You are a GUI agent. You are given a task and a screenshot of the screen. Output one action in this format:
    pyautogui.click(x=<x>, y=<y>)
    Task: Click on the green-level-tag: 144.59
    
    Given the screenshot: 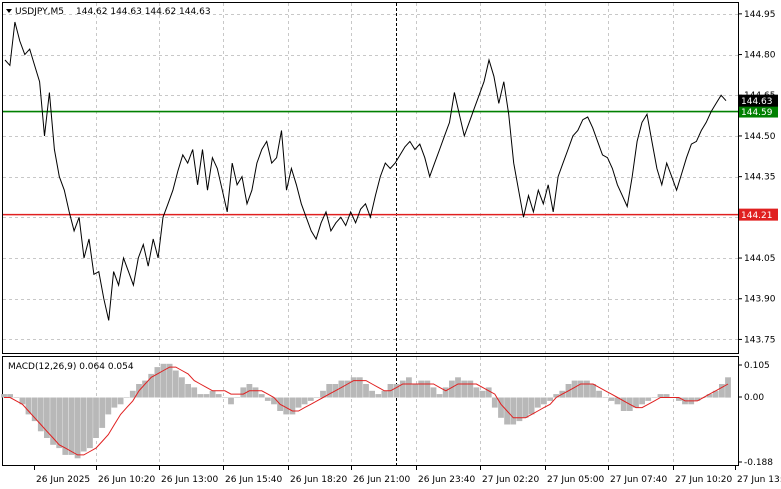 What is the action you would take?
    pyautogui.click(x=757, y=113)
    